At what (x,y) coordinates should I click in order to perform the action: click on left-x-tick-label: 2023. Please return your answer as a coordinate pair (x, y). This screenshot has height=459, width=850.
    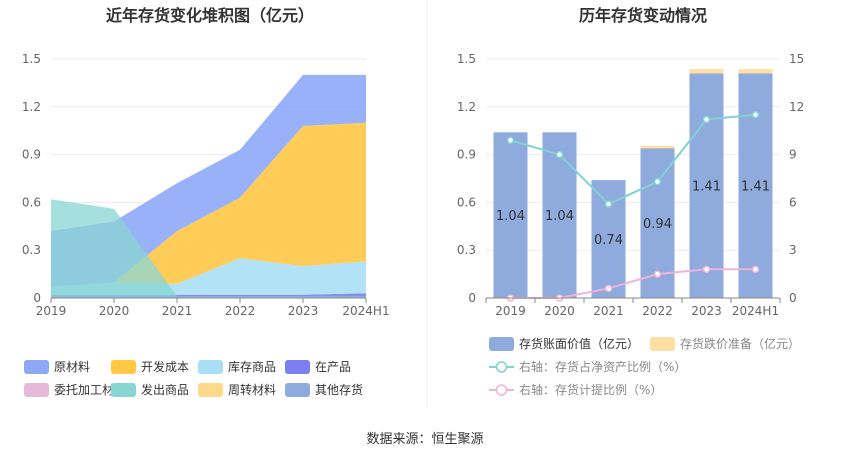
    Looking at the image, I should click on (303, 311).